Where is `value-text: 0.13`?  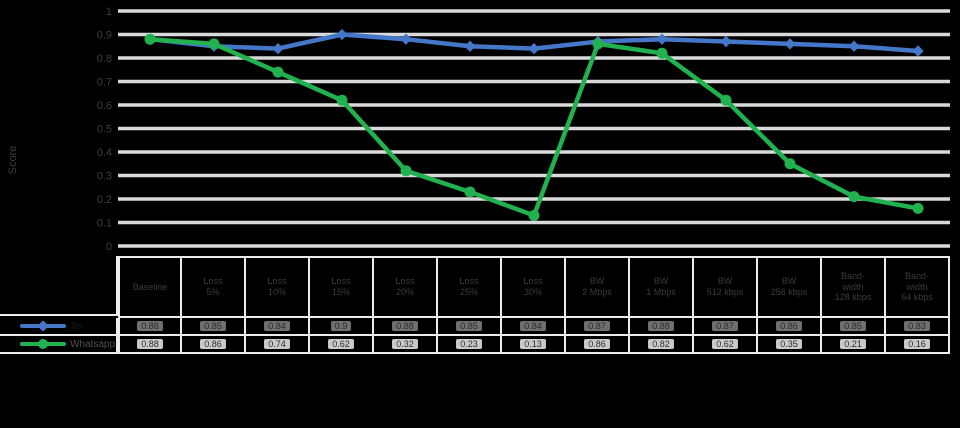
value-text: 0.13 is located at coordinates (533, 344).